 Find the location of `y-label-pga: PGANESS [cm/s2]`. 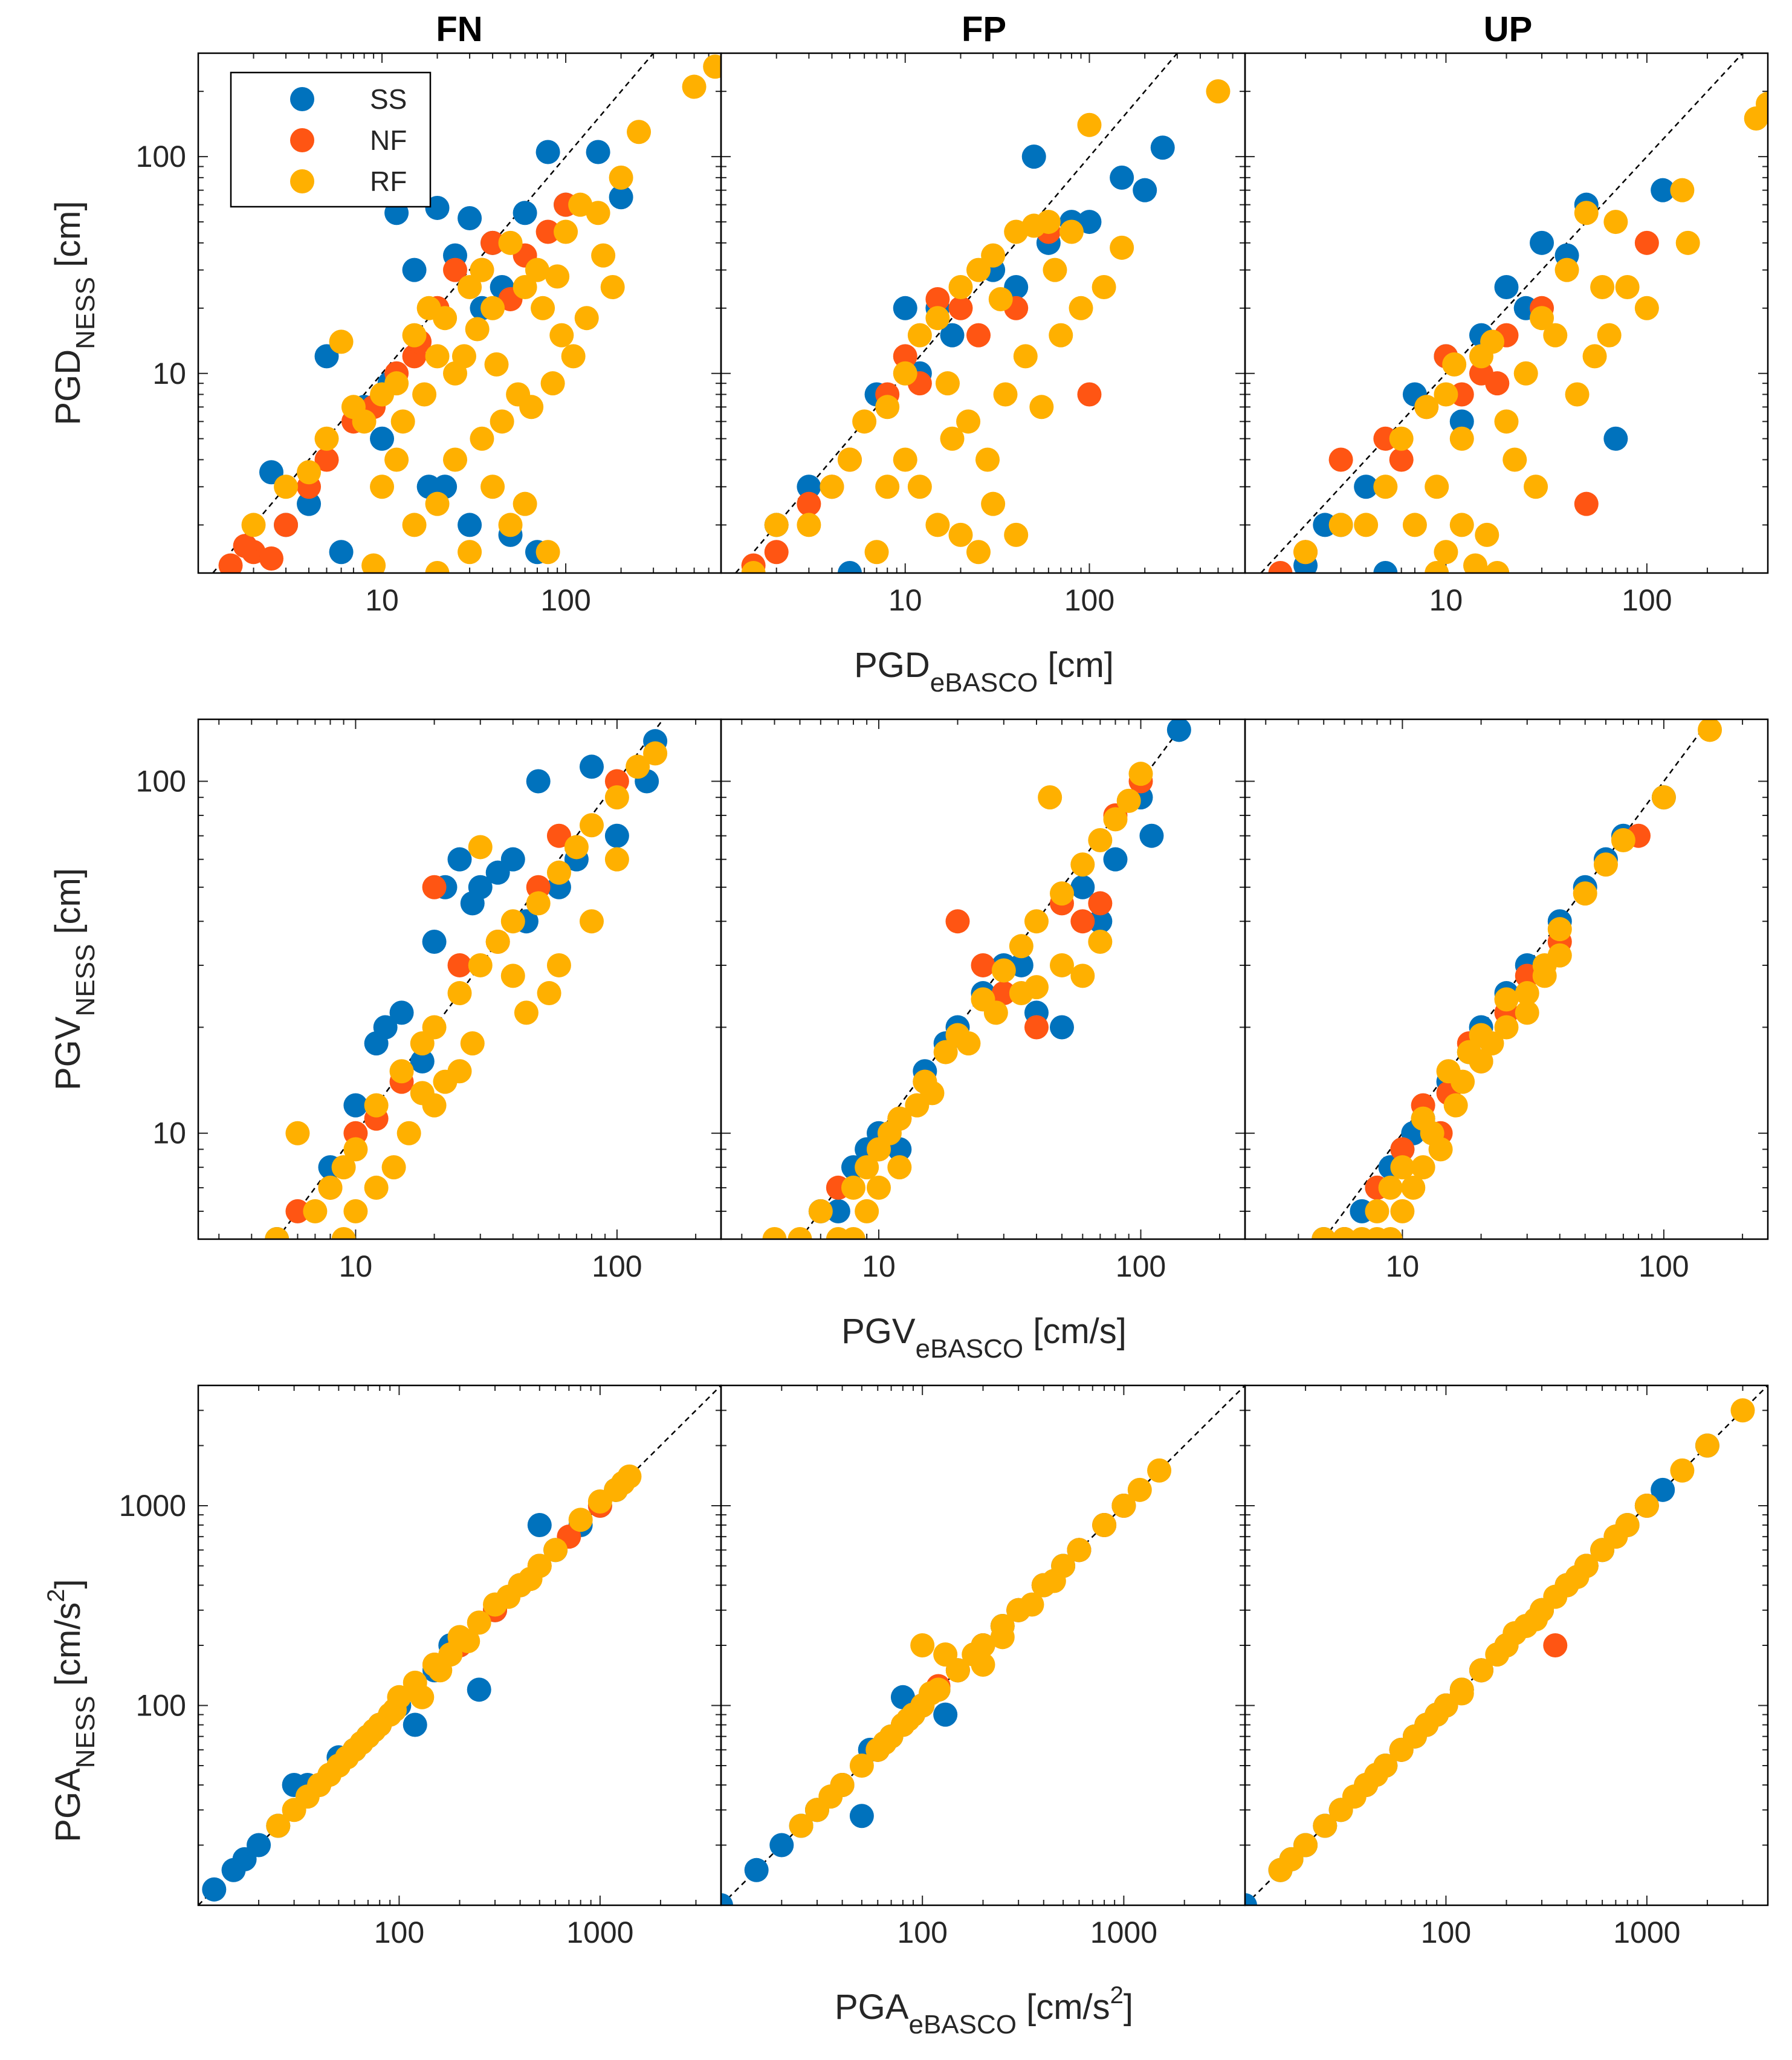

y-label-pga: PGANESS [cm/s2] is located at coordinates (71, 1711).